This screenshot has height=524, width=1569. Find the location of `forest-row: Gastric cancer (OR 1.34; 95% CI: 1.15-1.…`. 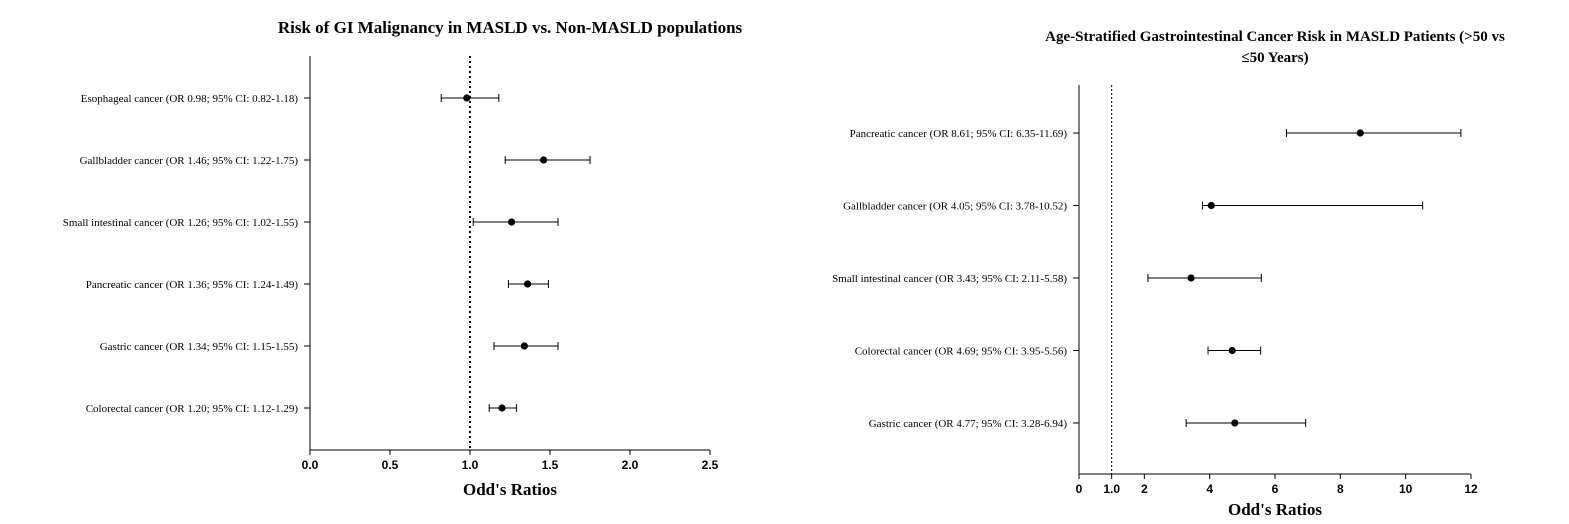

forest-row: Gastric cancer (OR 1.34; 95% CI: 1.15-1.… is located at coordinates (329, 347).